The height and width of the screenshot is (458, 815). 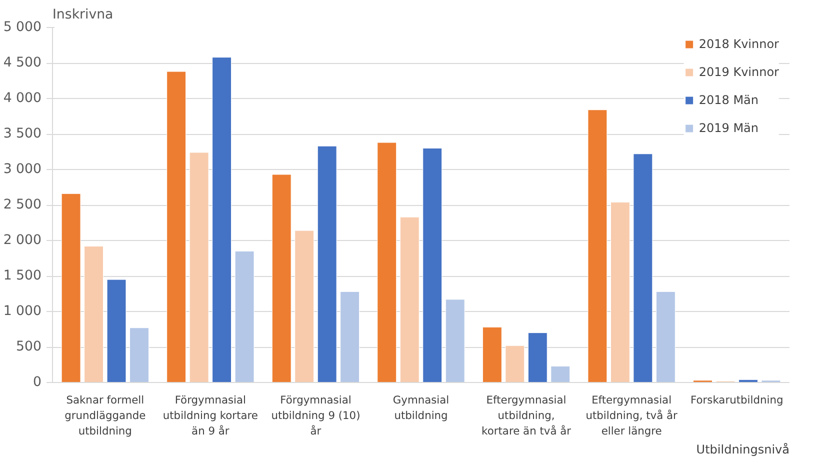 I want to click on y-tick-label: 5 000, so click(x=22, y=27).